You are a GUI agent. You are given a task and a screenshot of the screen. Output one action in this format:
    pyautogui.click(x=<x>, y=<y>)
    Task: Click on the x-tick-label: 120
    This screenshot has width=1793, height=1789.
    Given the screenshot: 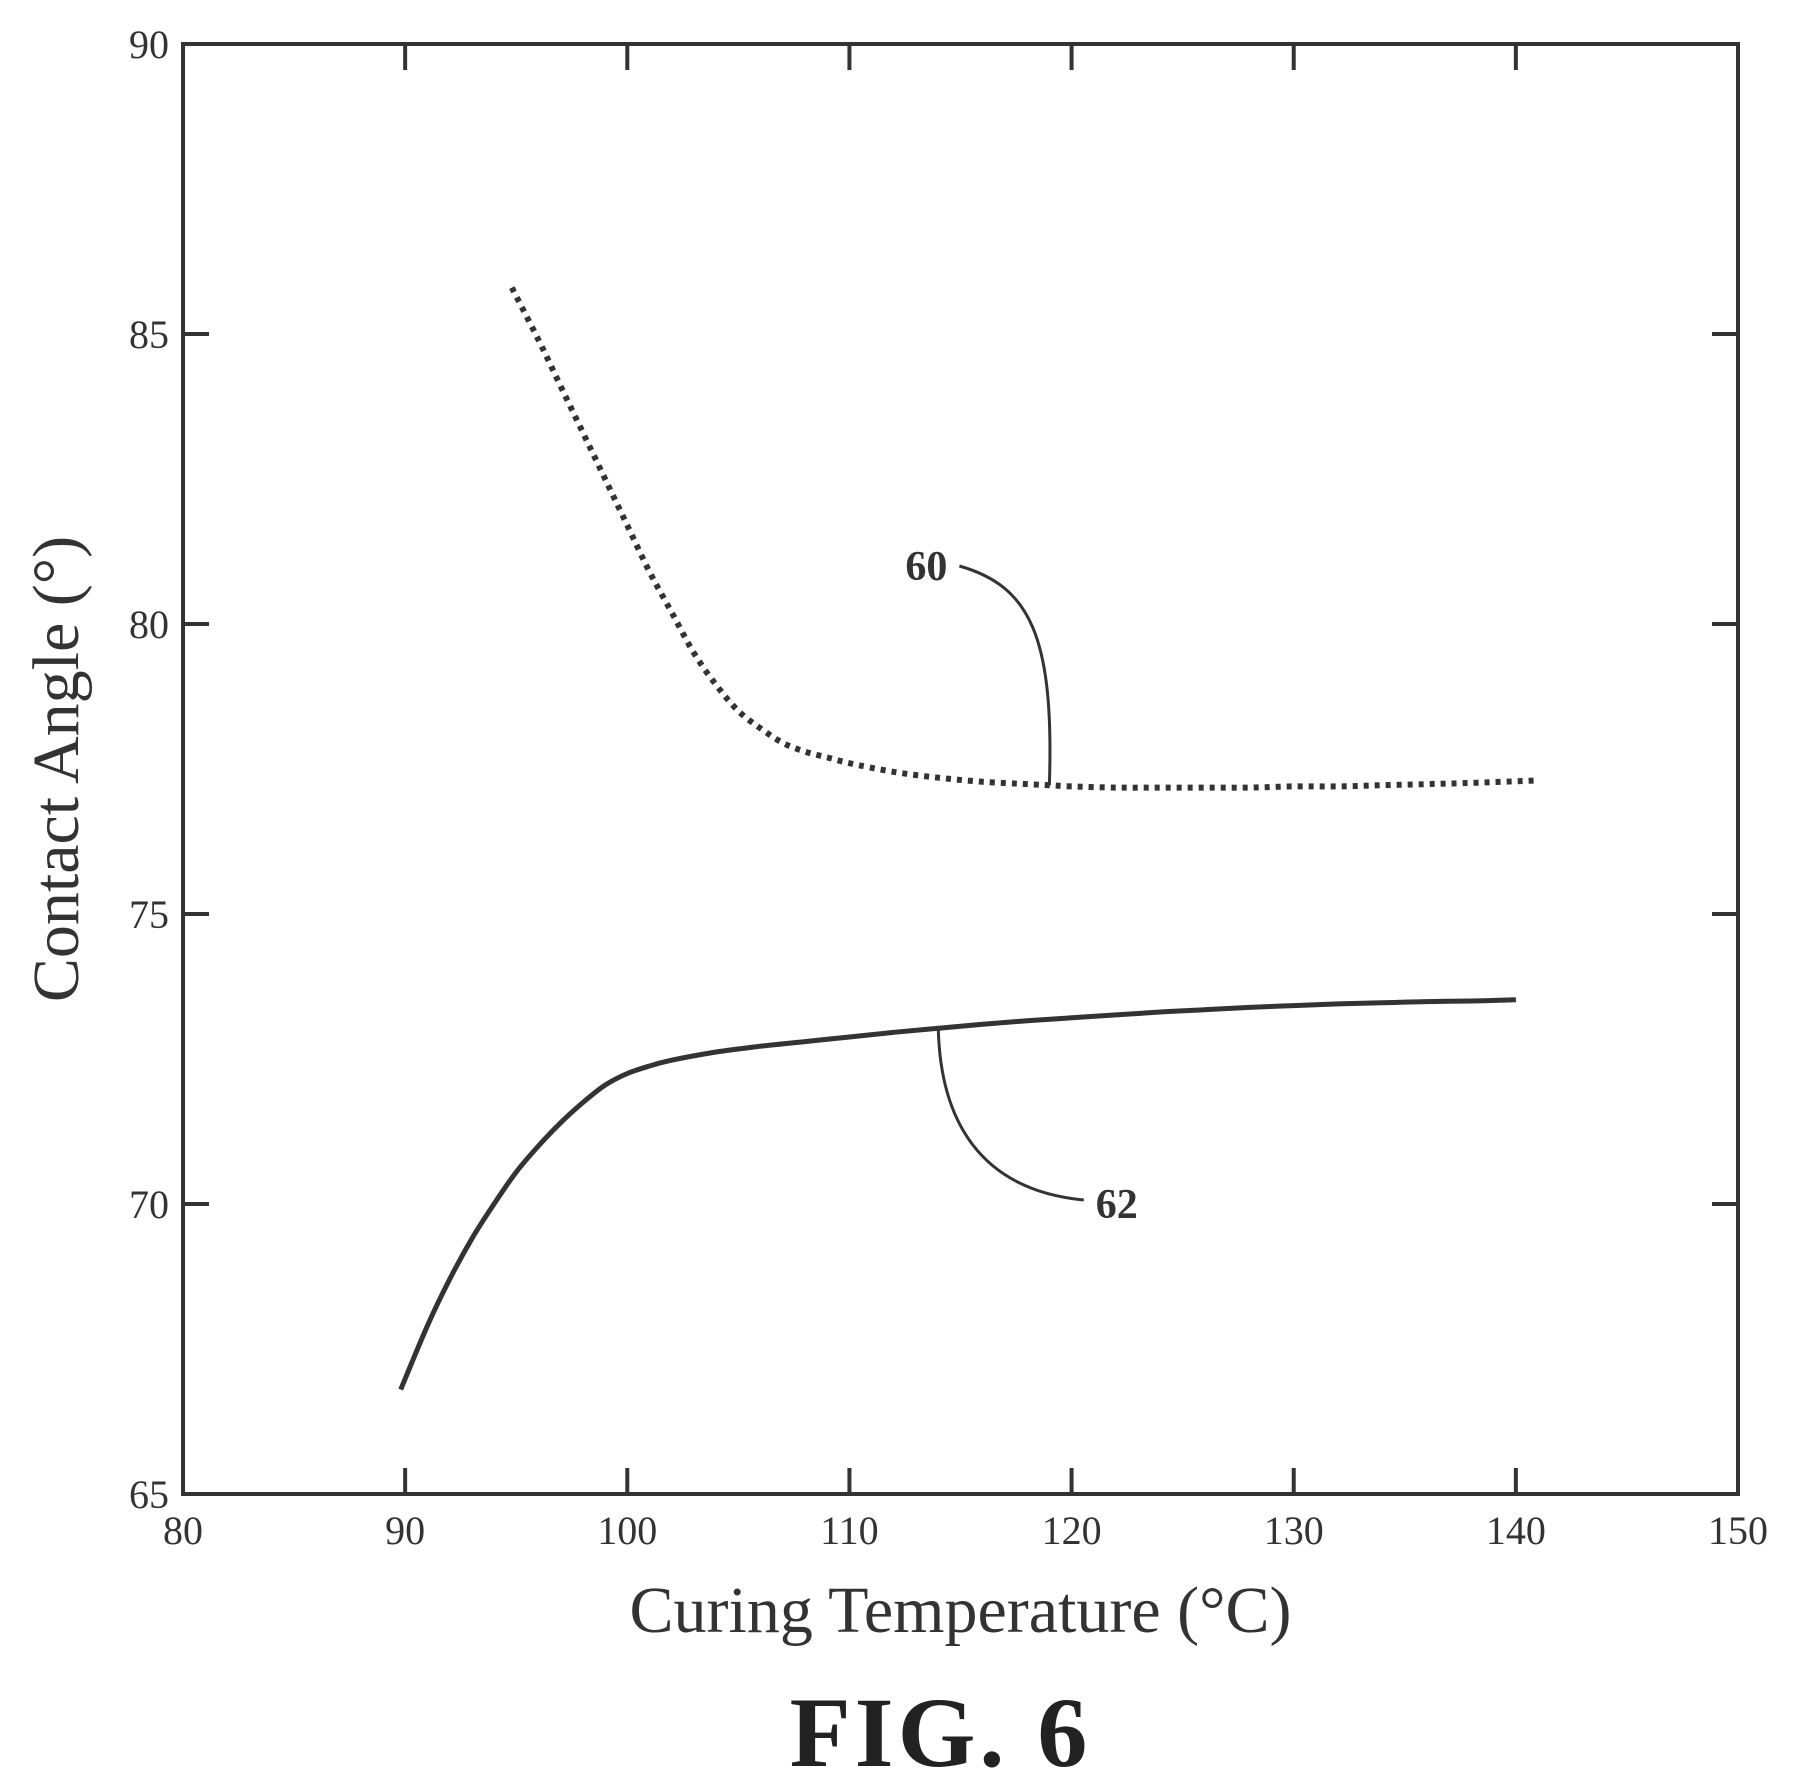 What is the action you would take?
    pyautogui.click(x=1072, y=1530)
    